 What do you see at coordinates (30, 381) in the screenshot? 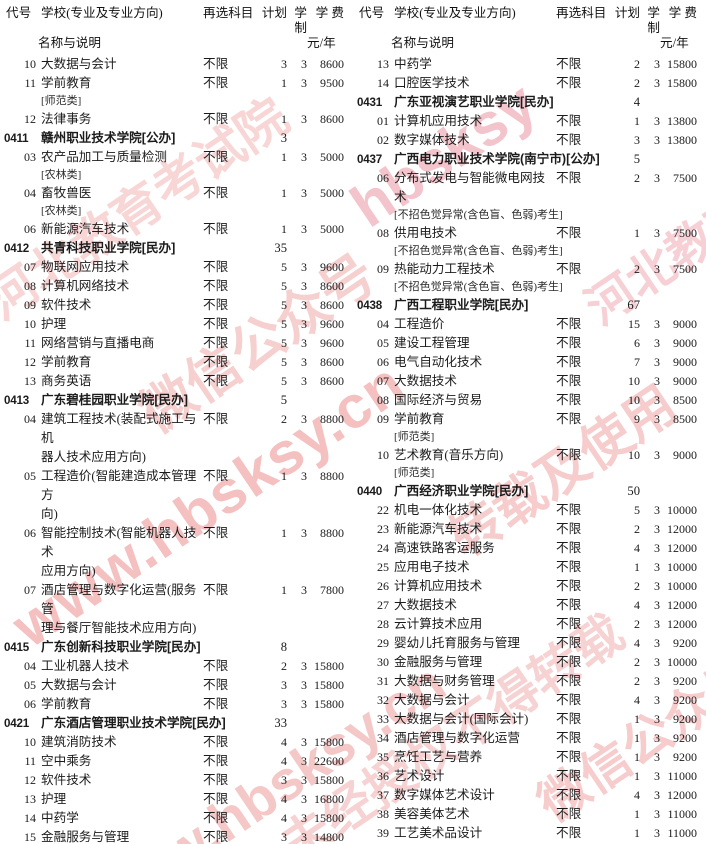
I see `major-code: 13` at bounding box center [30, 381].